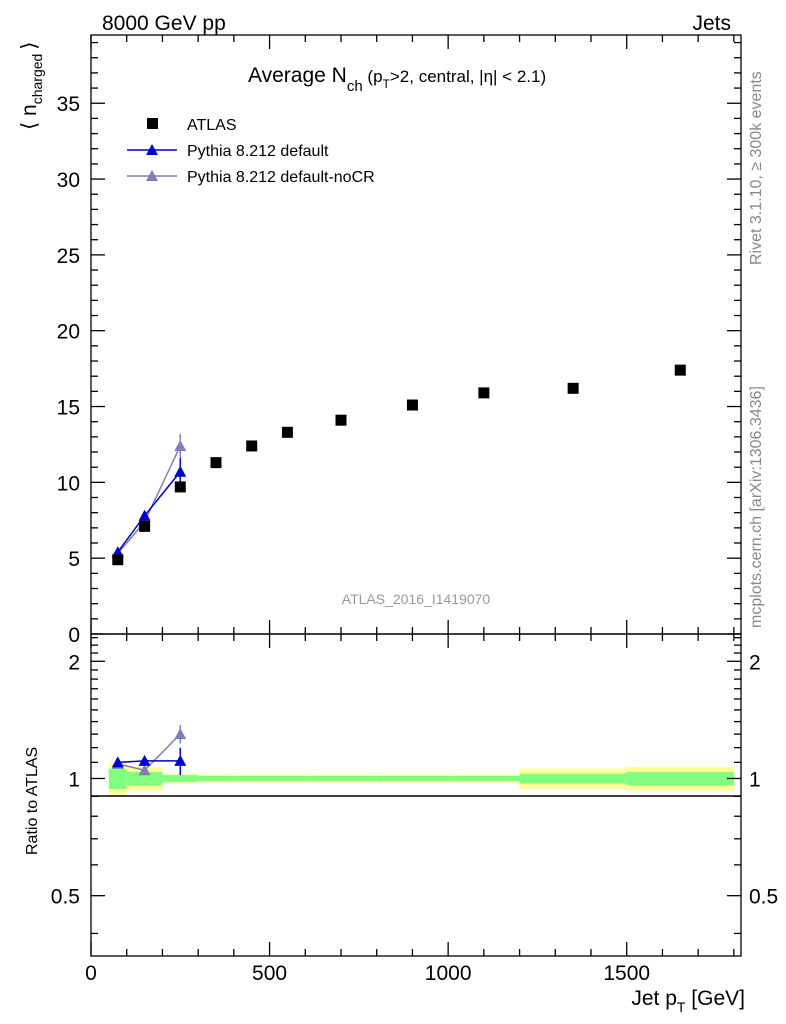 This screenshot has width=786, height=1024. I want to click on x-tick-label: 500, so click(269, 973).